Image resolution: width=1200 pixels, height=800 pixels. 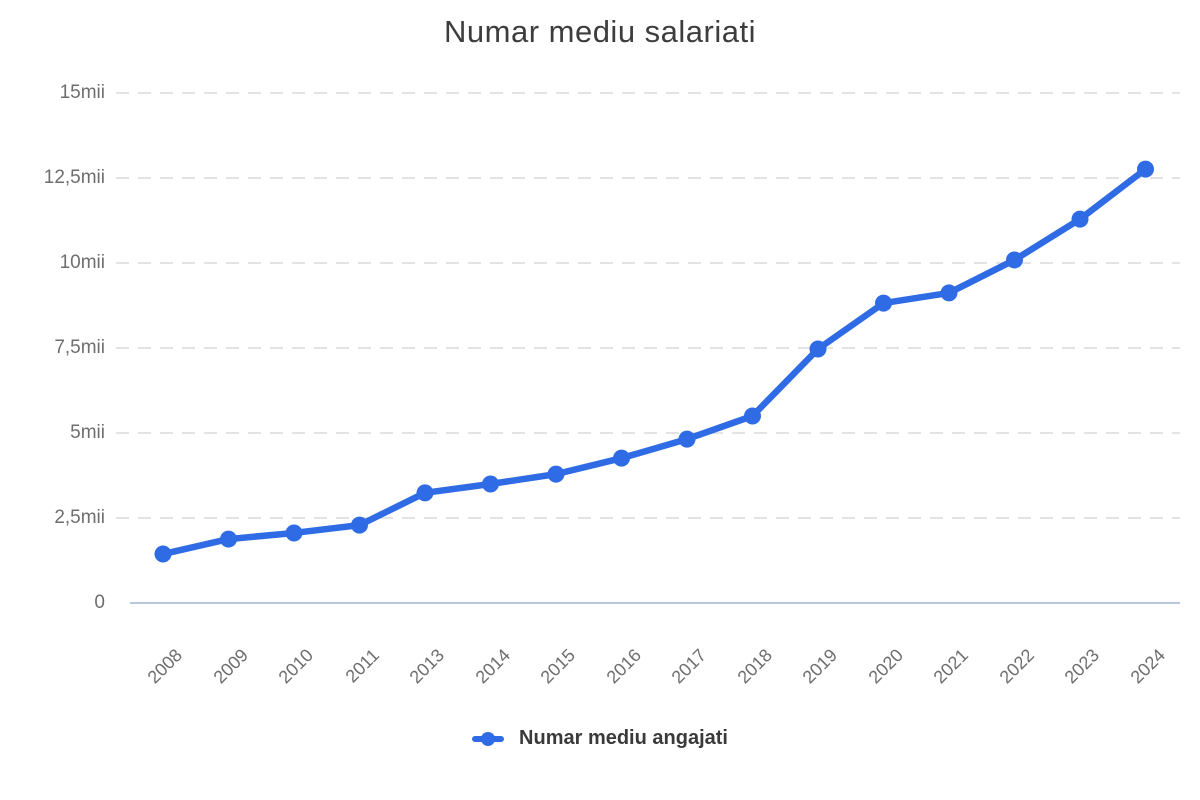 I want to click on data-point-2011, so click(x=359, y=525).